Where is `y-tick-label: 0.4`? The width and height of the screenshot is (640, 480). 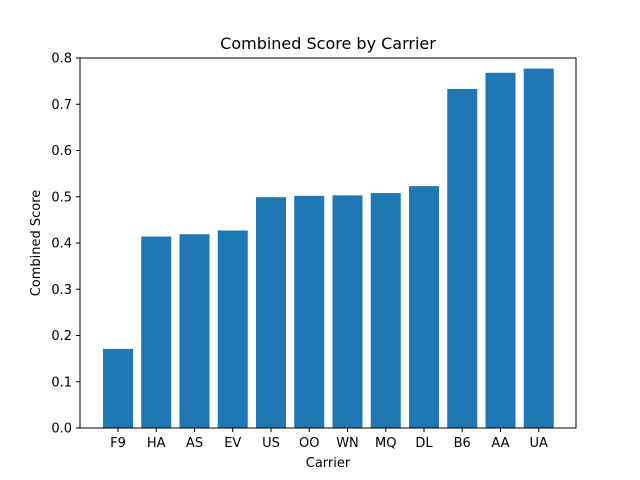
y-tick-label: 0.4 is located at coordinates (61, 244).